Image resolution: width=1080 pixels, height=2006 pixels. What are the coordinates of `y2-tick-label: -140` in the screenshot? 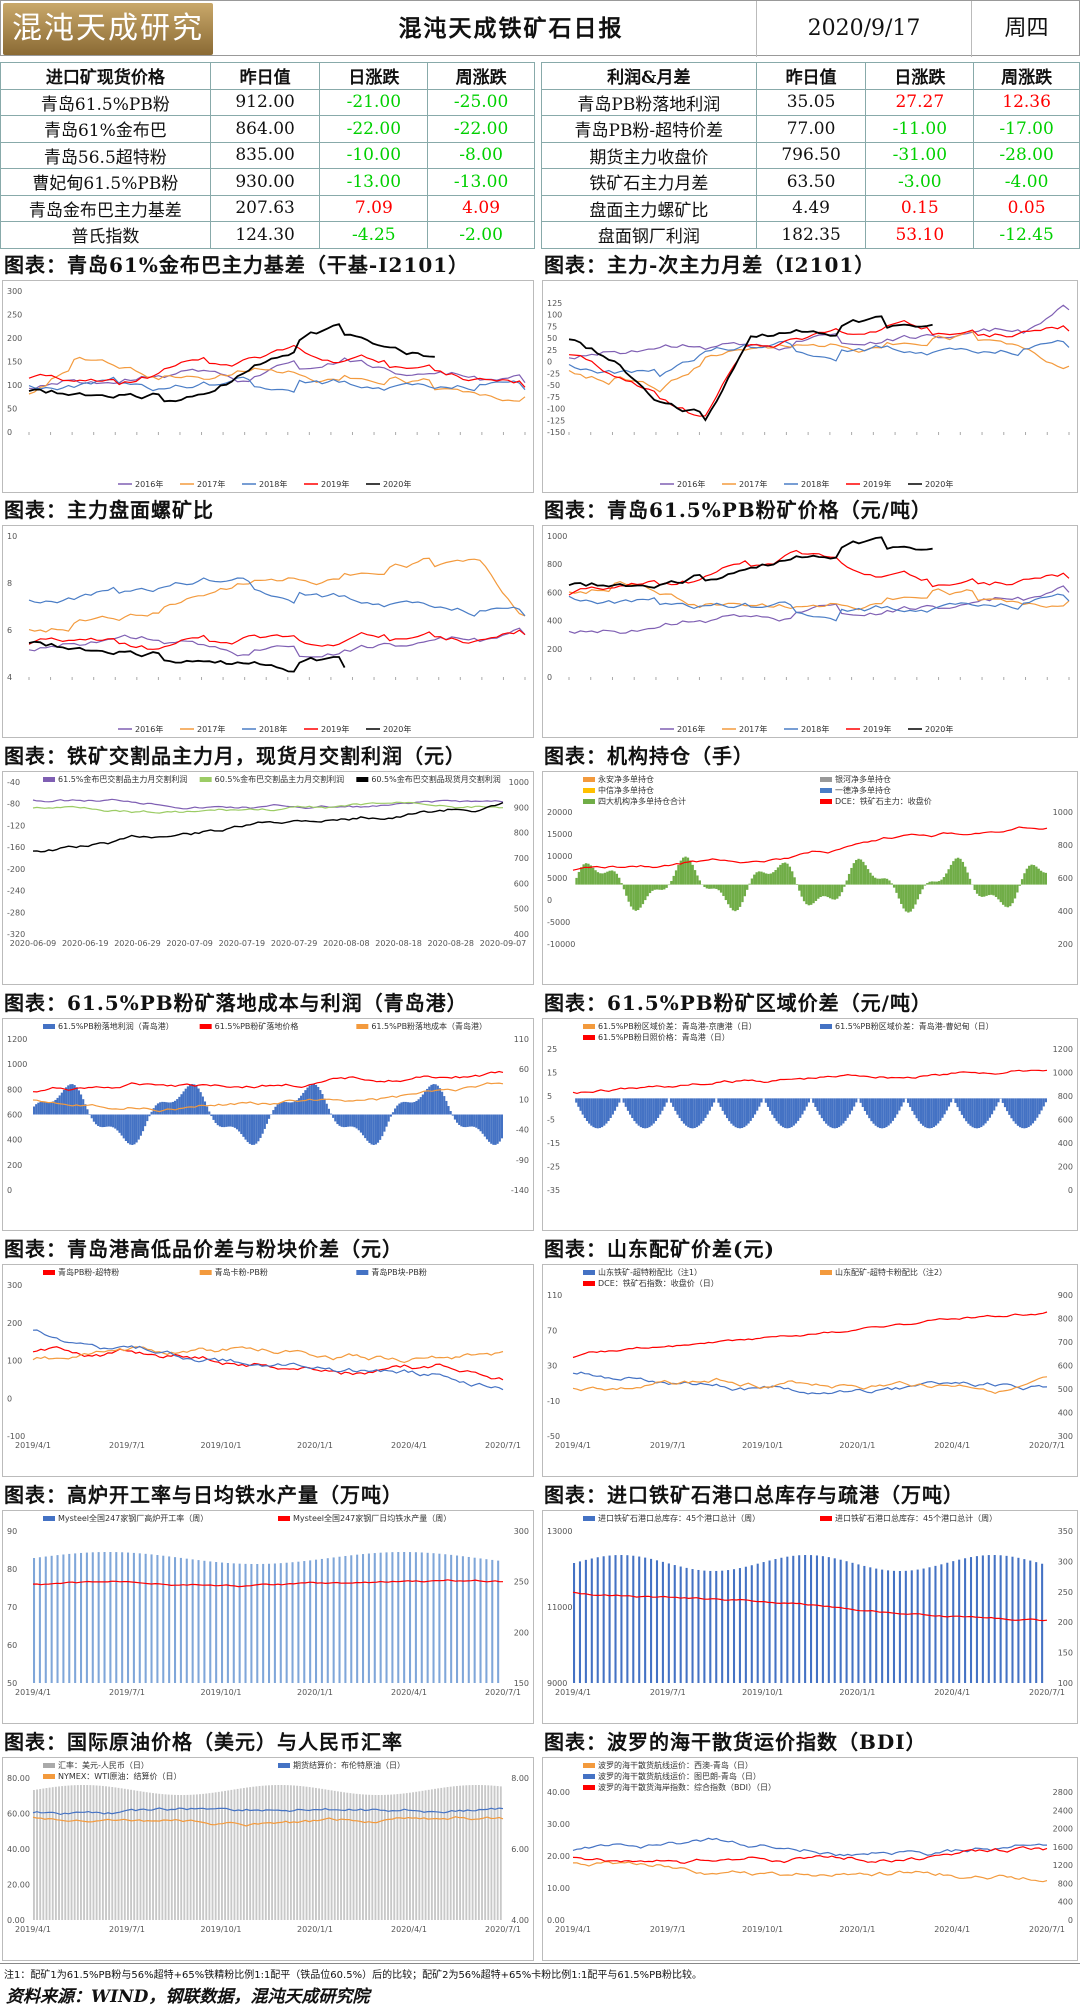 It's located at (520, 1190).